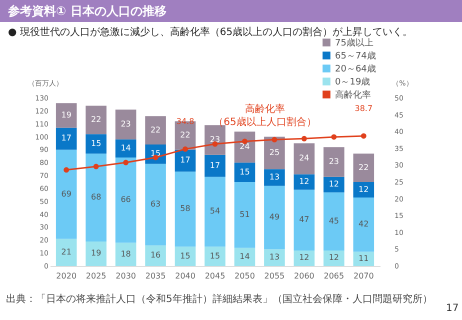  What do you see at coordinates (354, 43) in the screenshot?
I see `legend-label: 75歳以上` at bounding box center [354, 43].